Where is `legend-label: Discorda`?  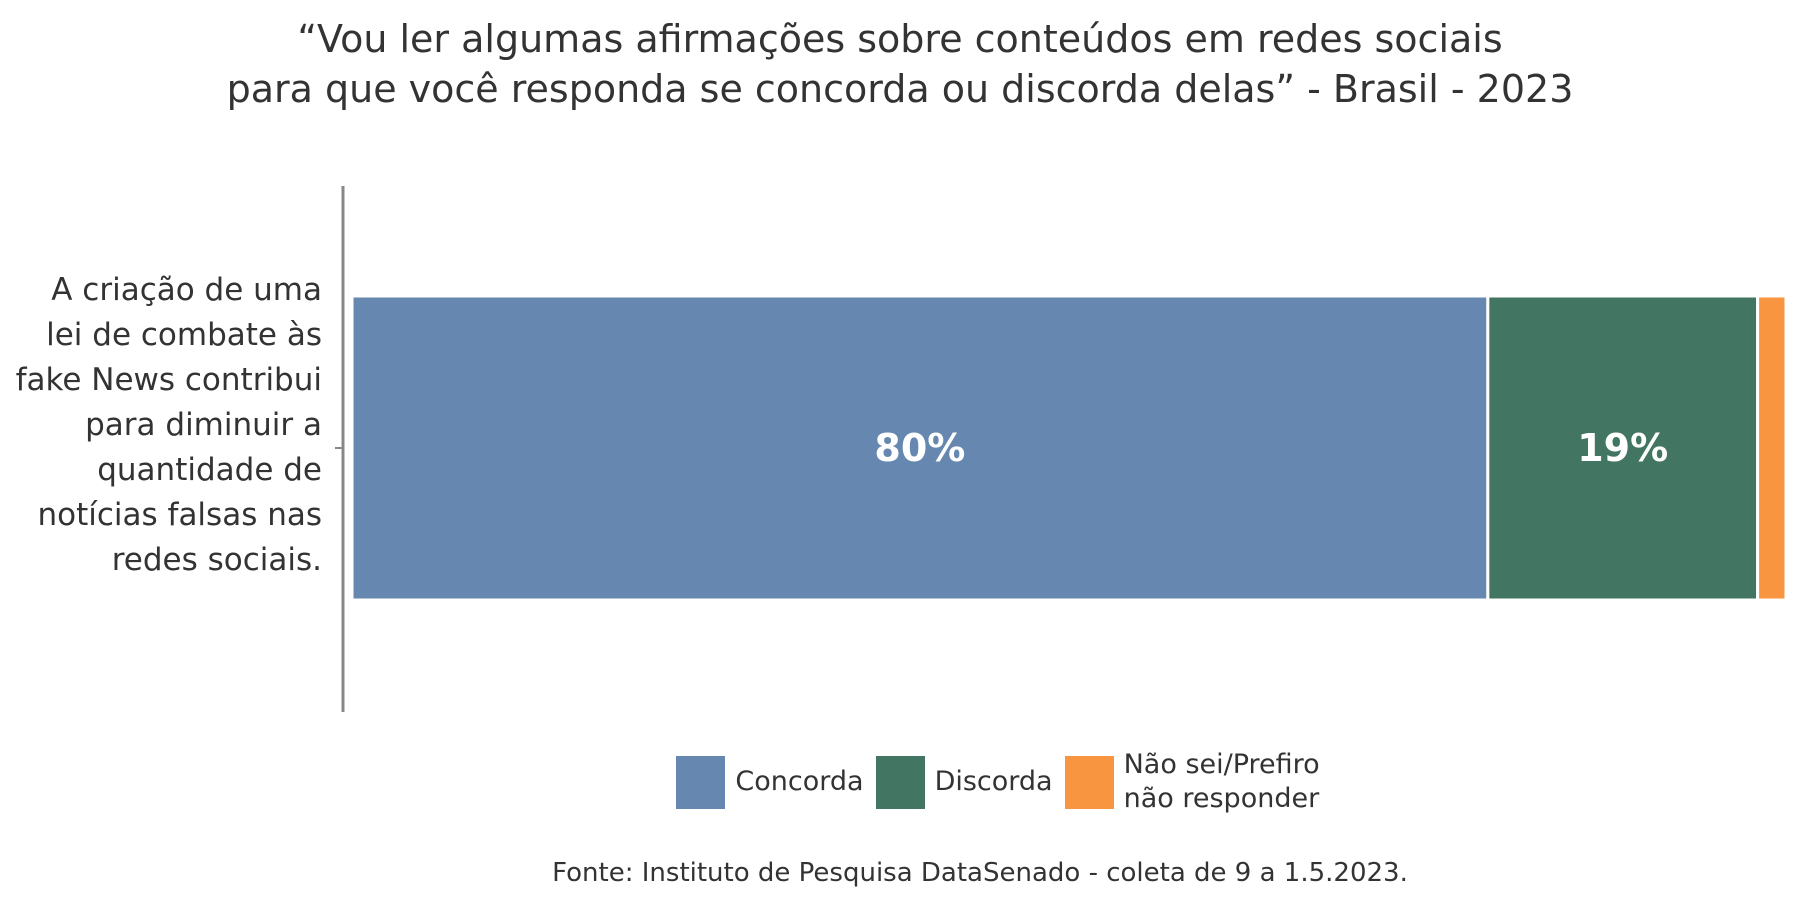 legend-label: Discorda is located at coordinates (993, 781).